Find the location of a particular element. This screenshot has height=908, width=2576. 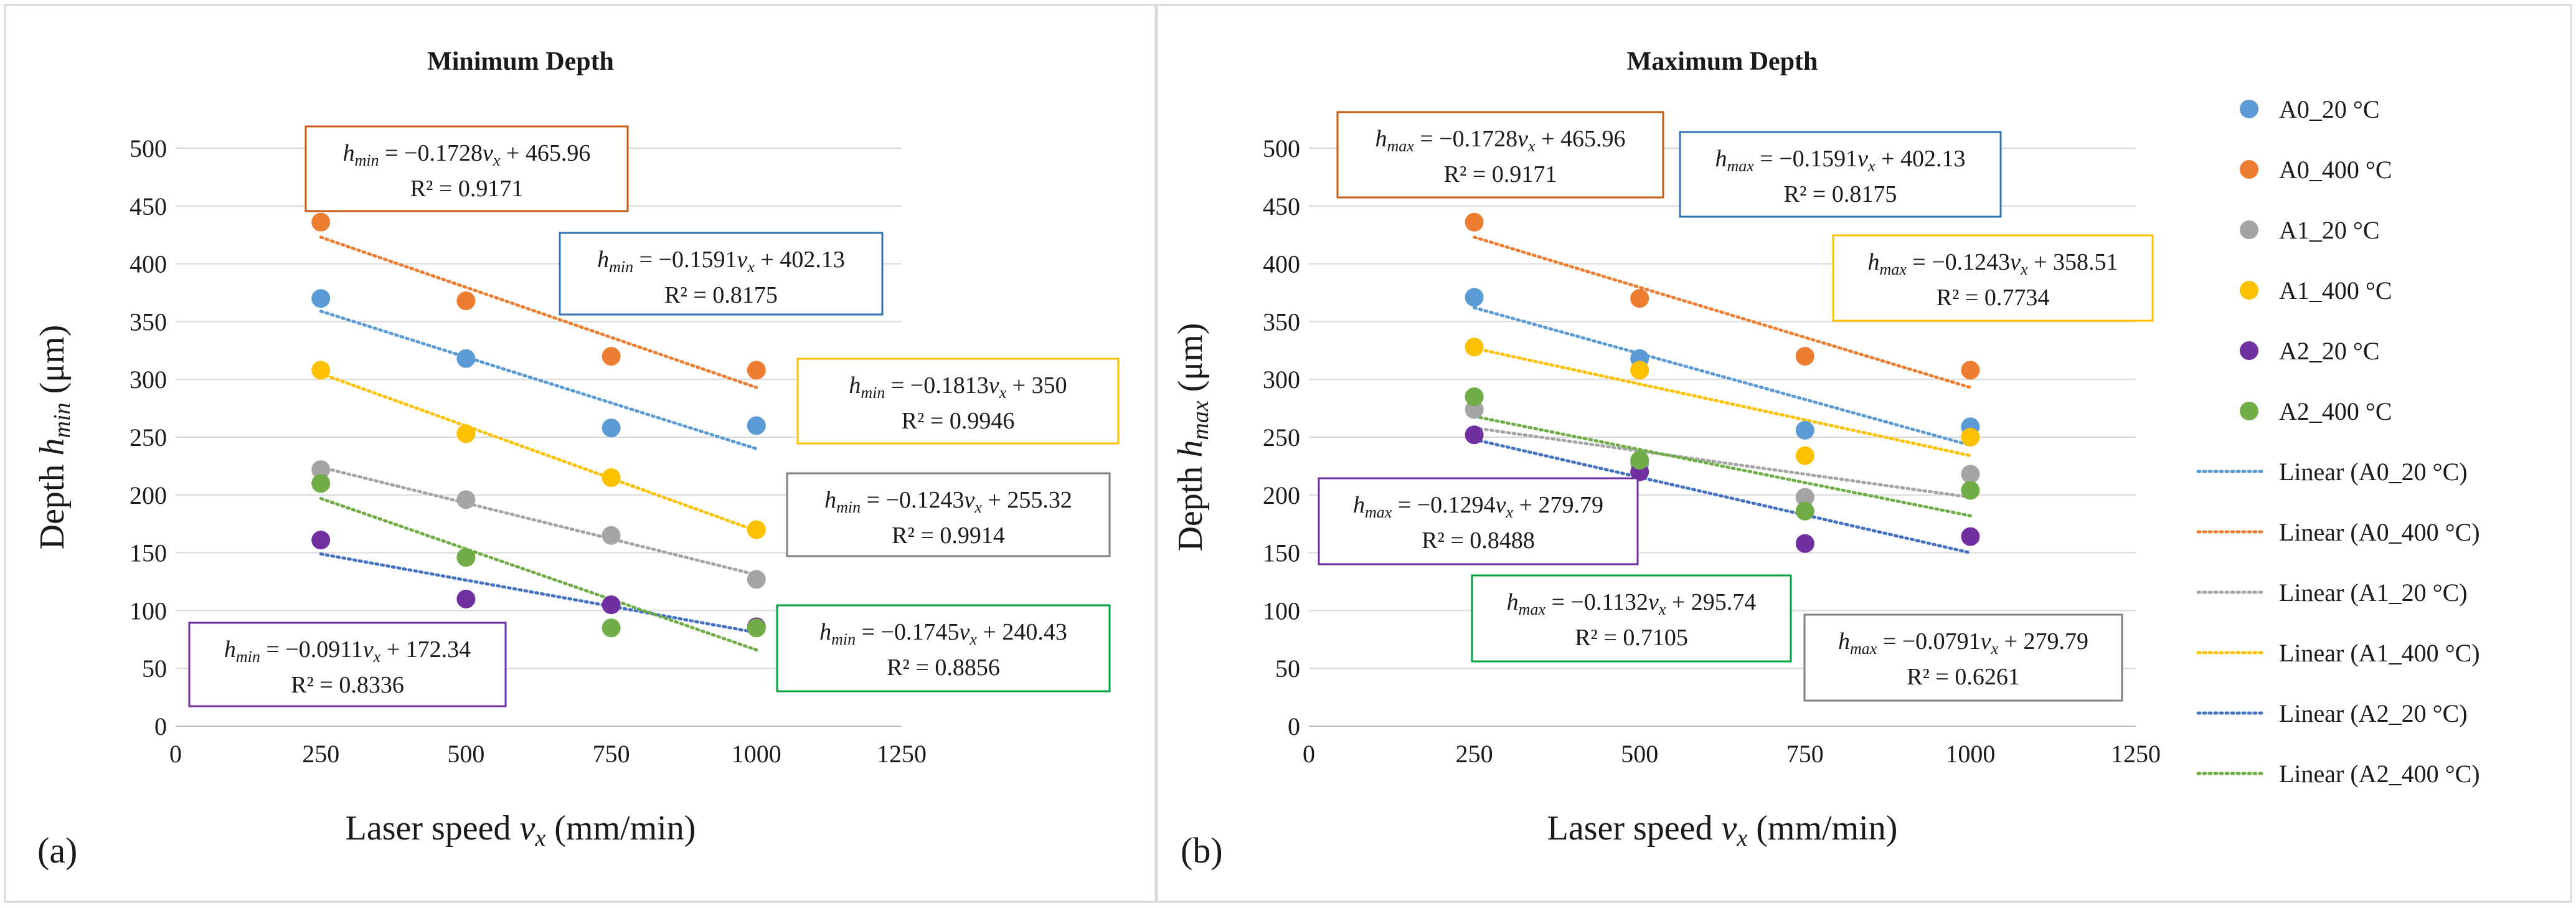

equation-text: hmin = −0.1745vx + 240.43 is located at coordinates (943, 633).